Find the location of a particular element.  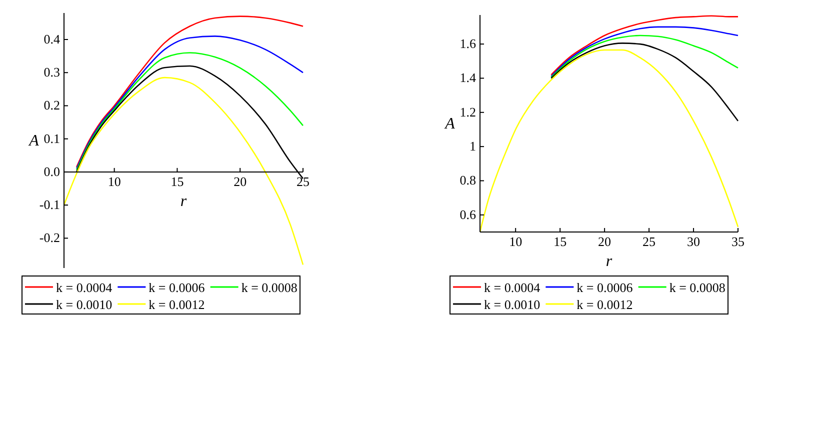

y-tick-label: 1.4 is located at coordinates (468, 78).